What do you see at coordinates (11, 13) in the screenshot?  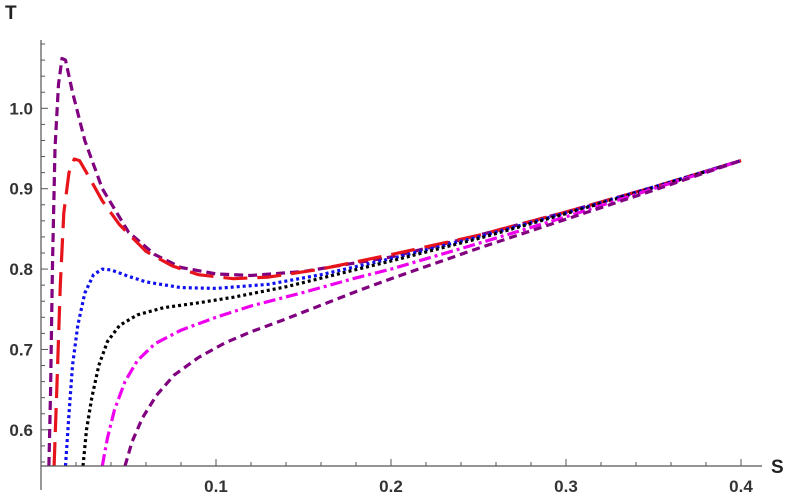 I see `y-axis-title: T` at bounding box center [11, 13].